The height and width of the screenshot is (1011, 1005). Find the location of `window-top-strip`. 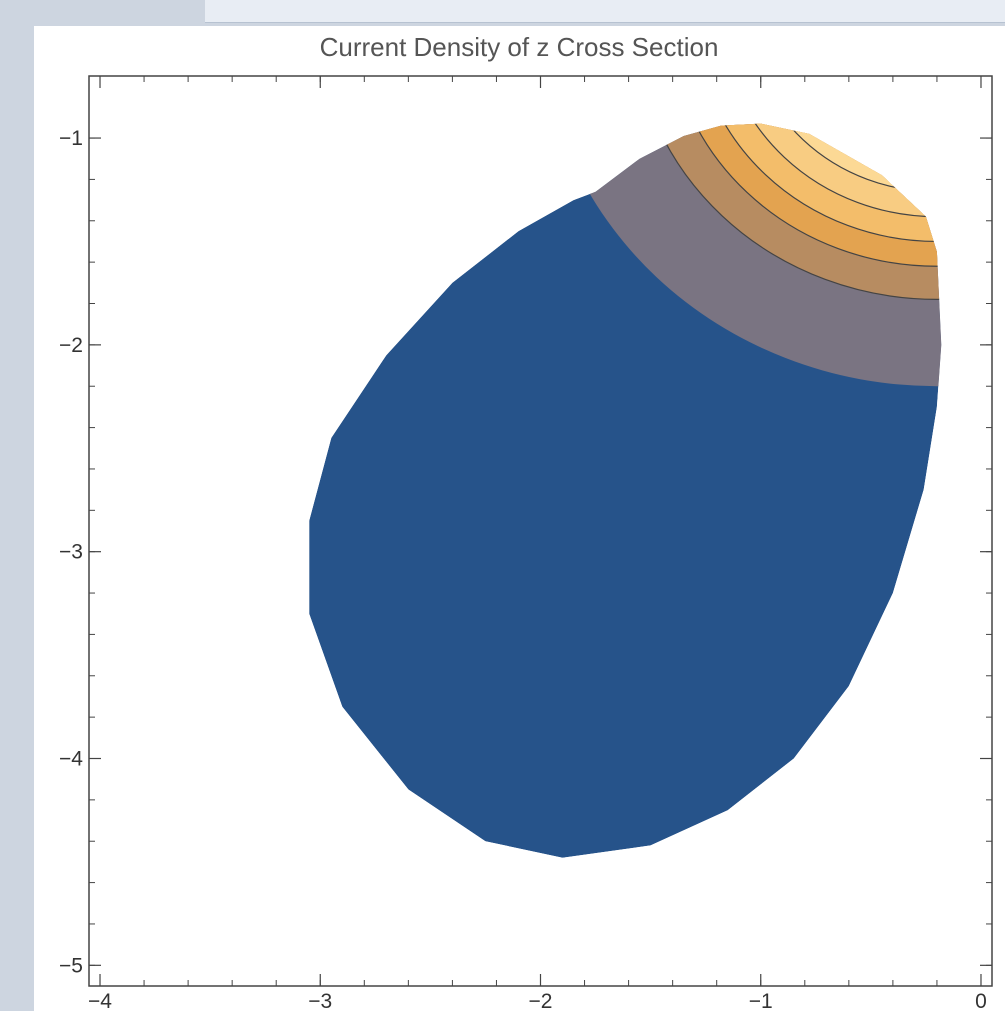

window-top-strip is located at coordinates (605, 11).